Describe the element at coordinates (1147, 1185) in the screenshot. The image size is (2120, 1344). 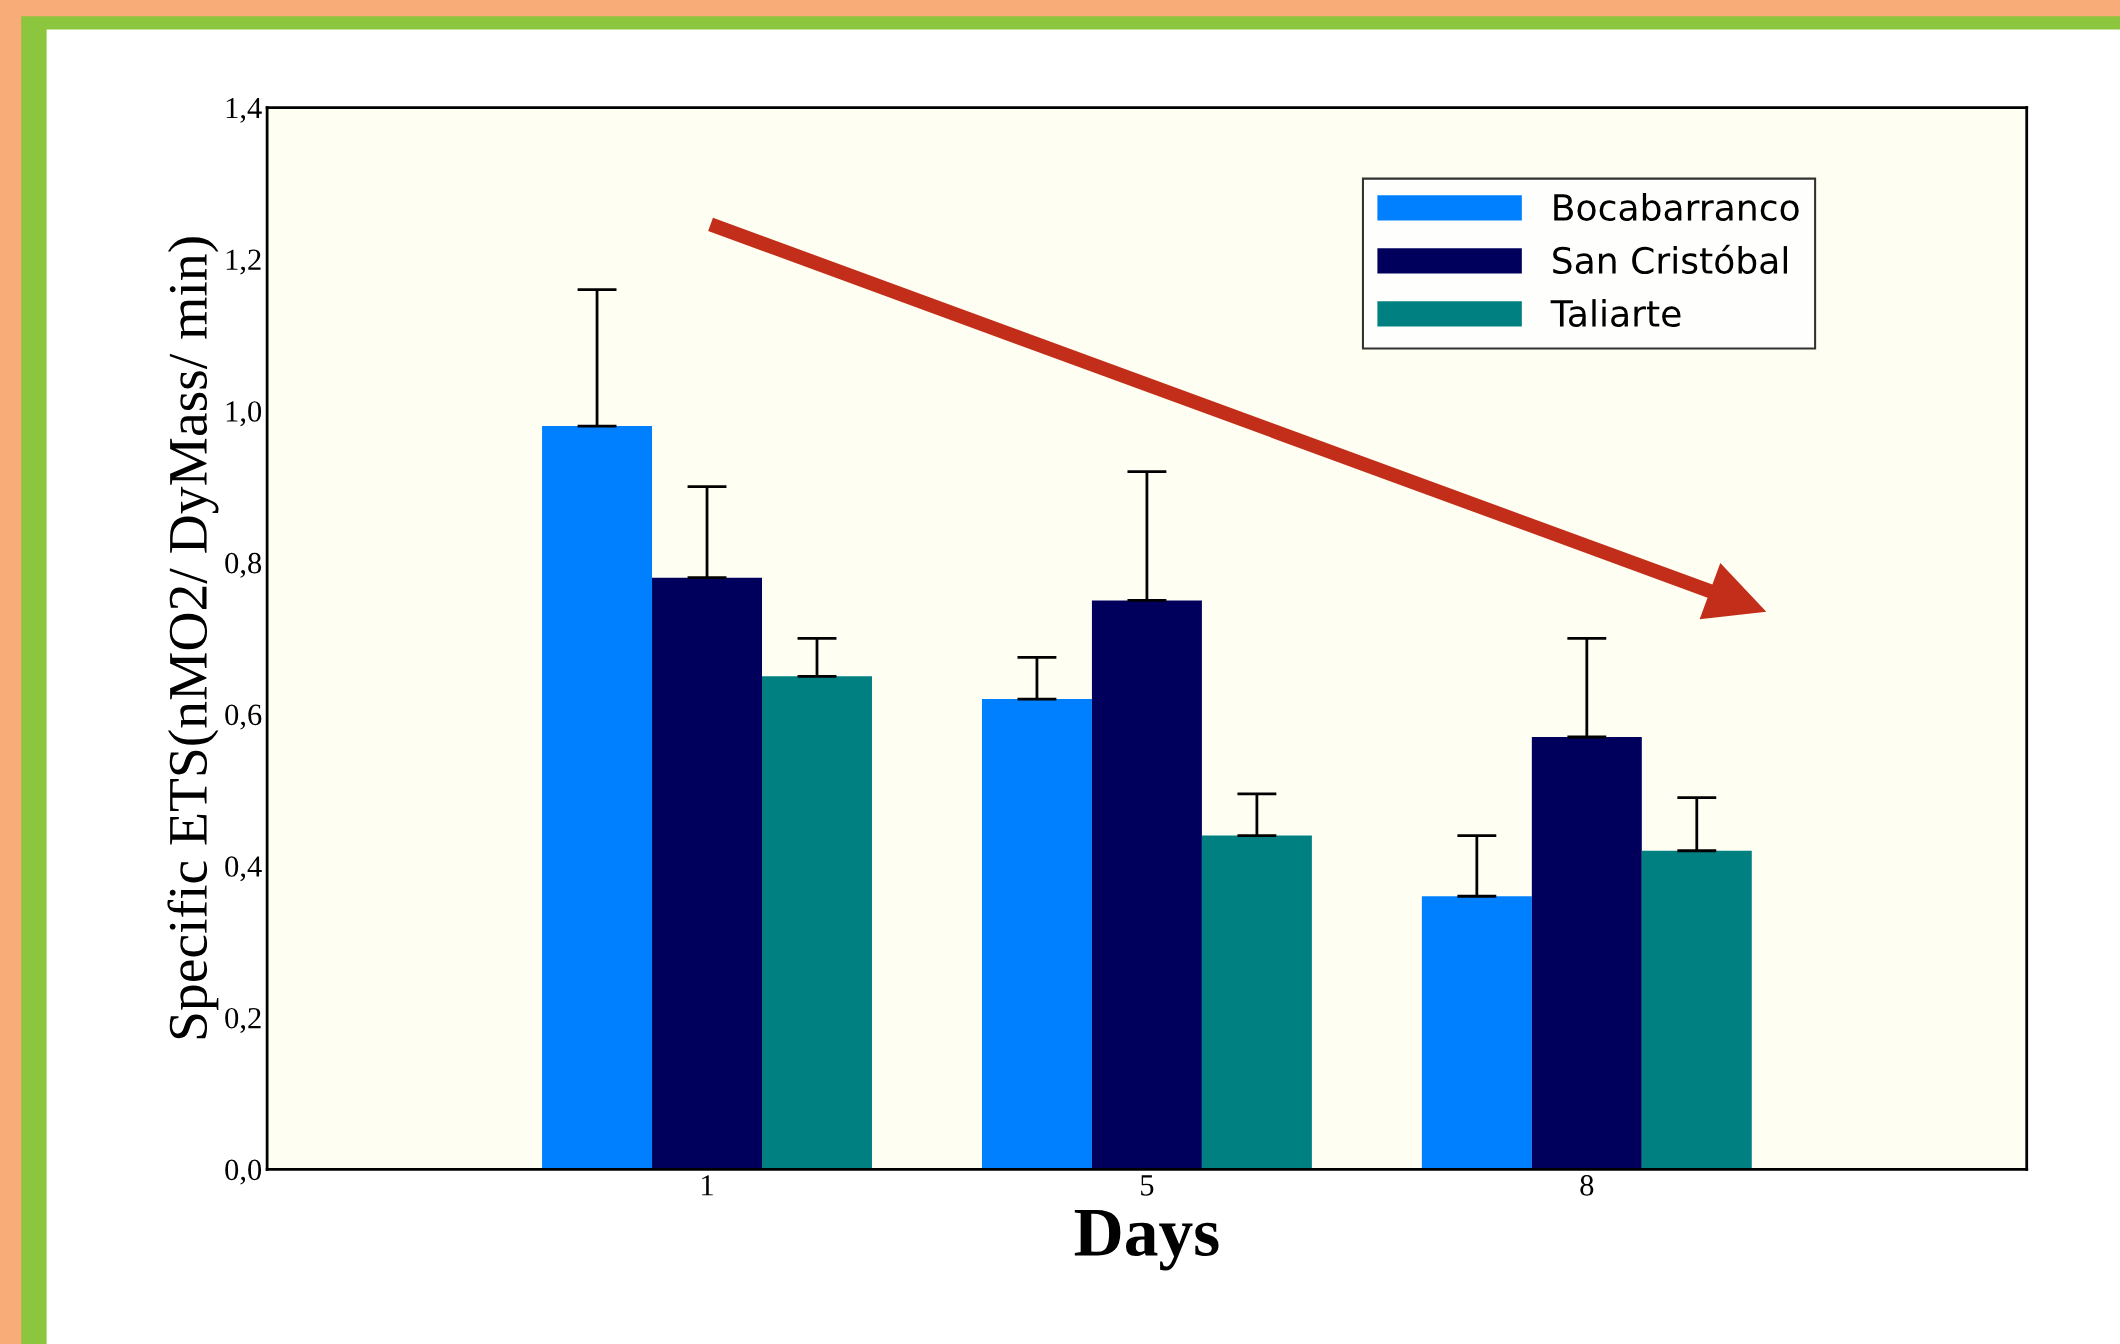
I see `x-tick-label: 5` at that location.